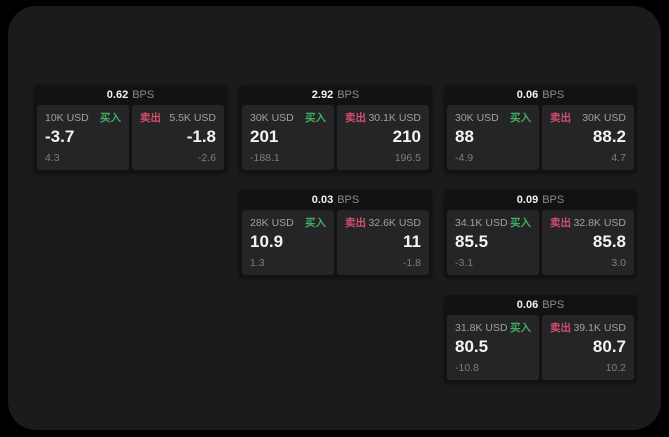 The image size is (669, 437). I want to click on sell-panel: 卖出 30K USD 88.2 4.7, so click(588, 137).